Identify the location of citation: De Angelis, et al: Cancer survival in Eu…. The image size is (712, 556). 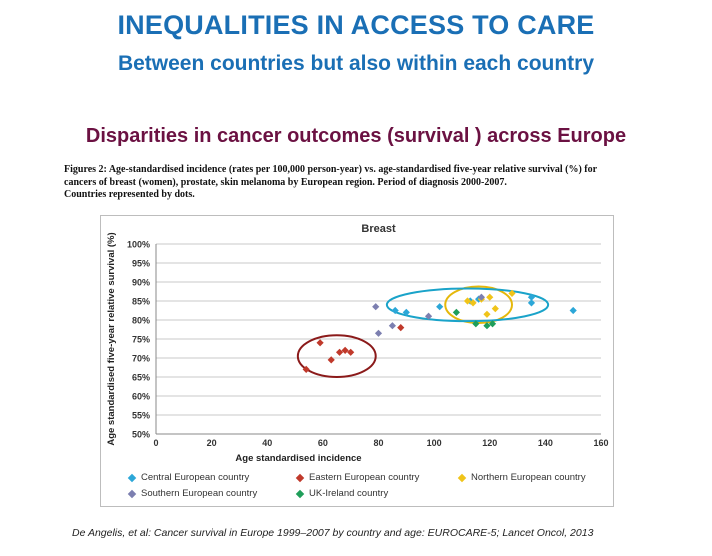
(333, 533).